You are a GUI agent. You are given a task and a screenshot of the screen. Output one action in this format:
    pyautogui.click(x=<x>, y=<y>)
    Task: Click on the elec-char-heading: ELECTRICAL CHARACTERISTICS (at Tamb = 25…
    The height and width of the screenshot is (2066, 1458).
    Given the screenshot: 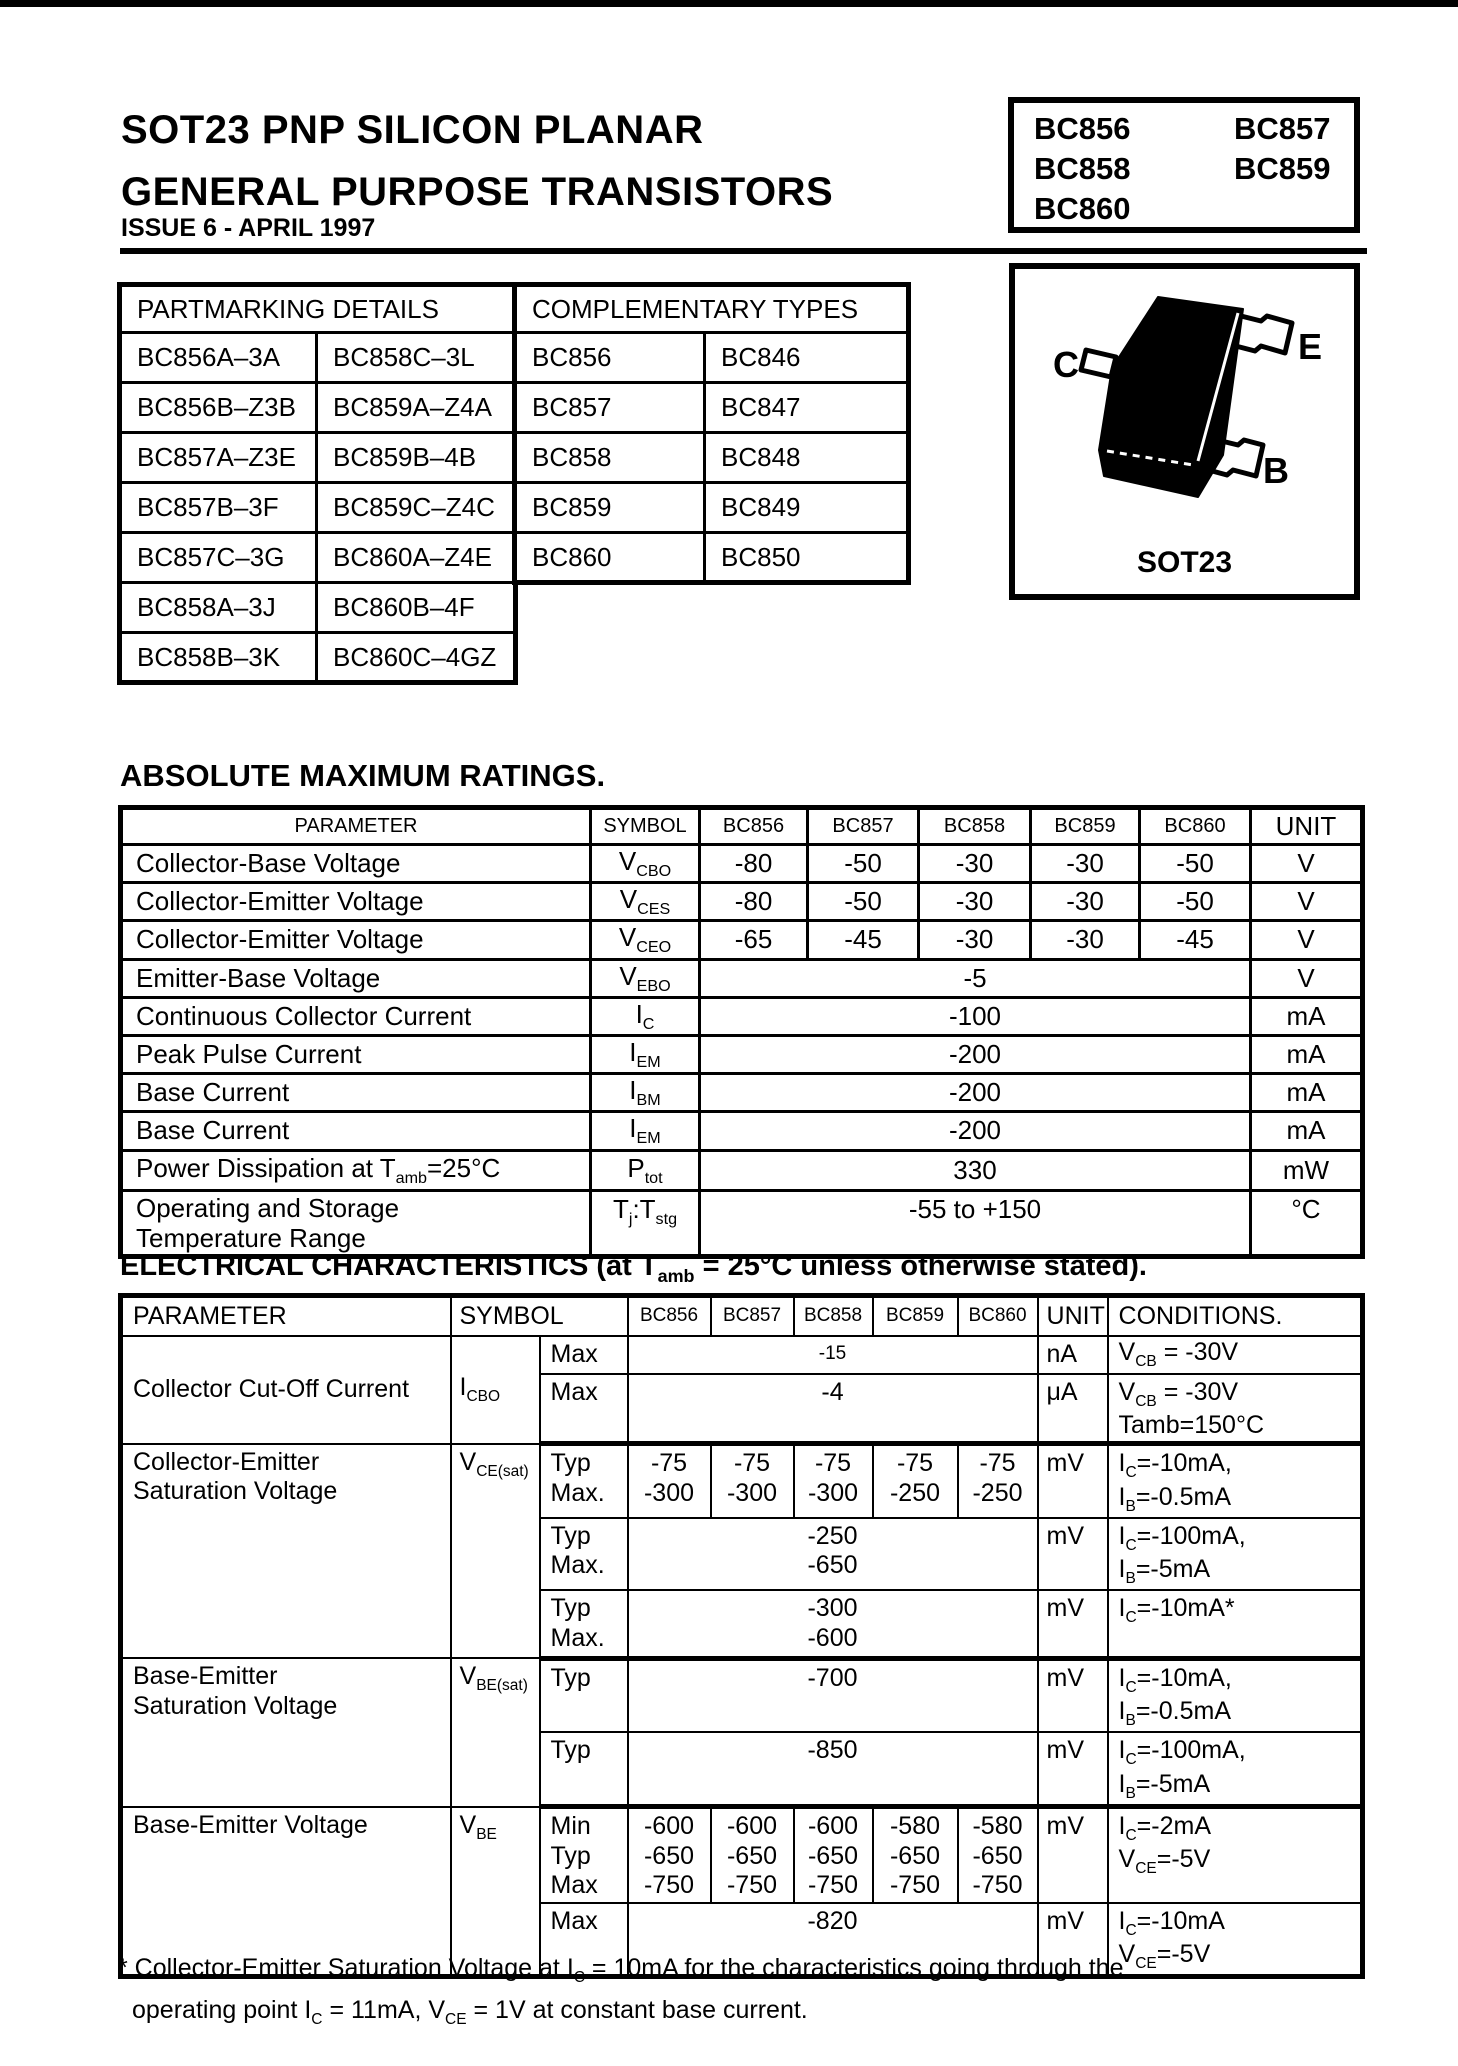 What is the action you would take?
    pyautogui.click(x=633, y=1268)
    